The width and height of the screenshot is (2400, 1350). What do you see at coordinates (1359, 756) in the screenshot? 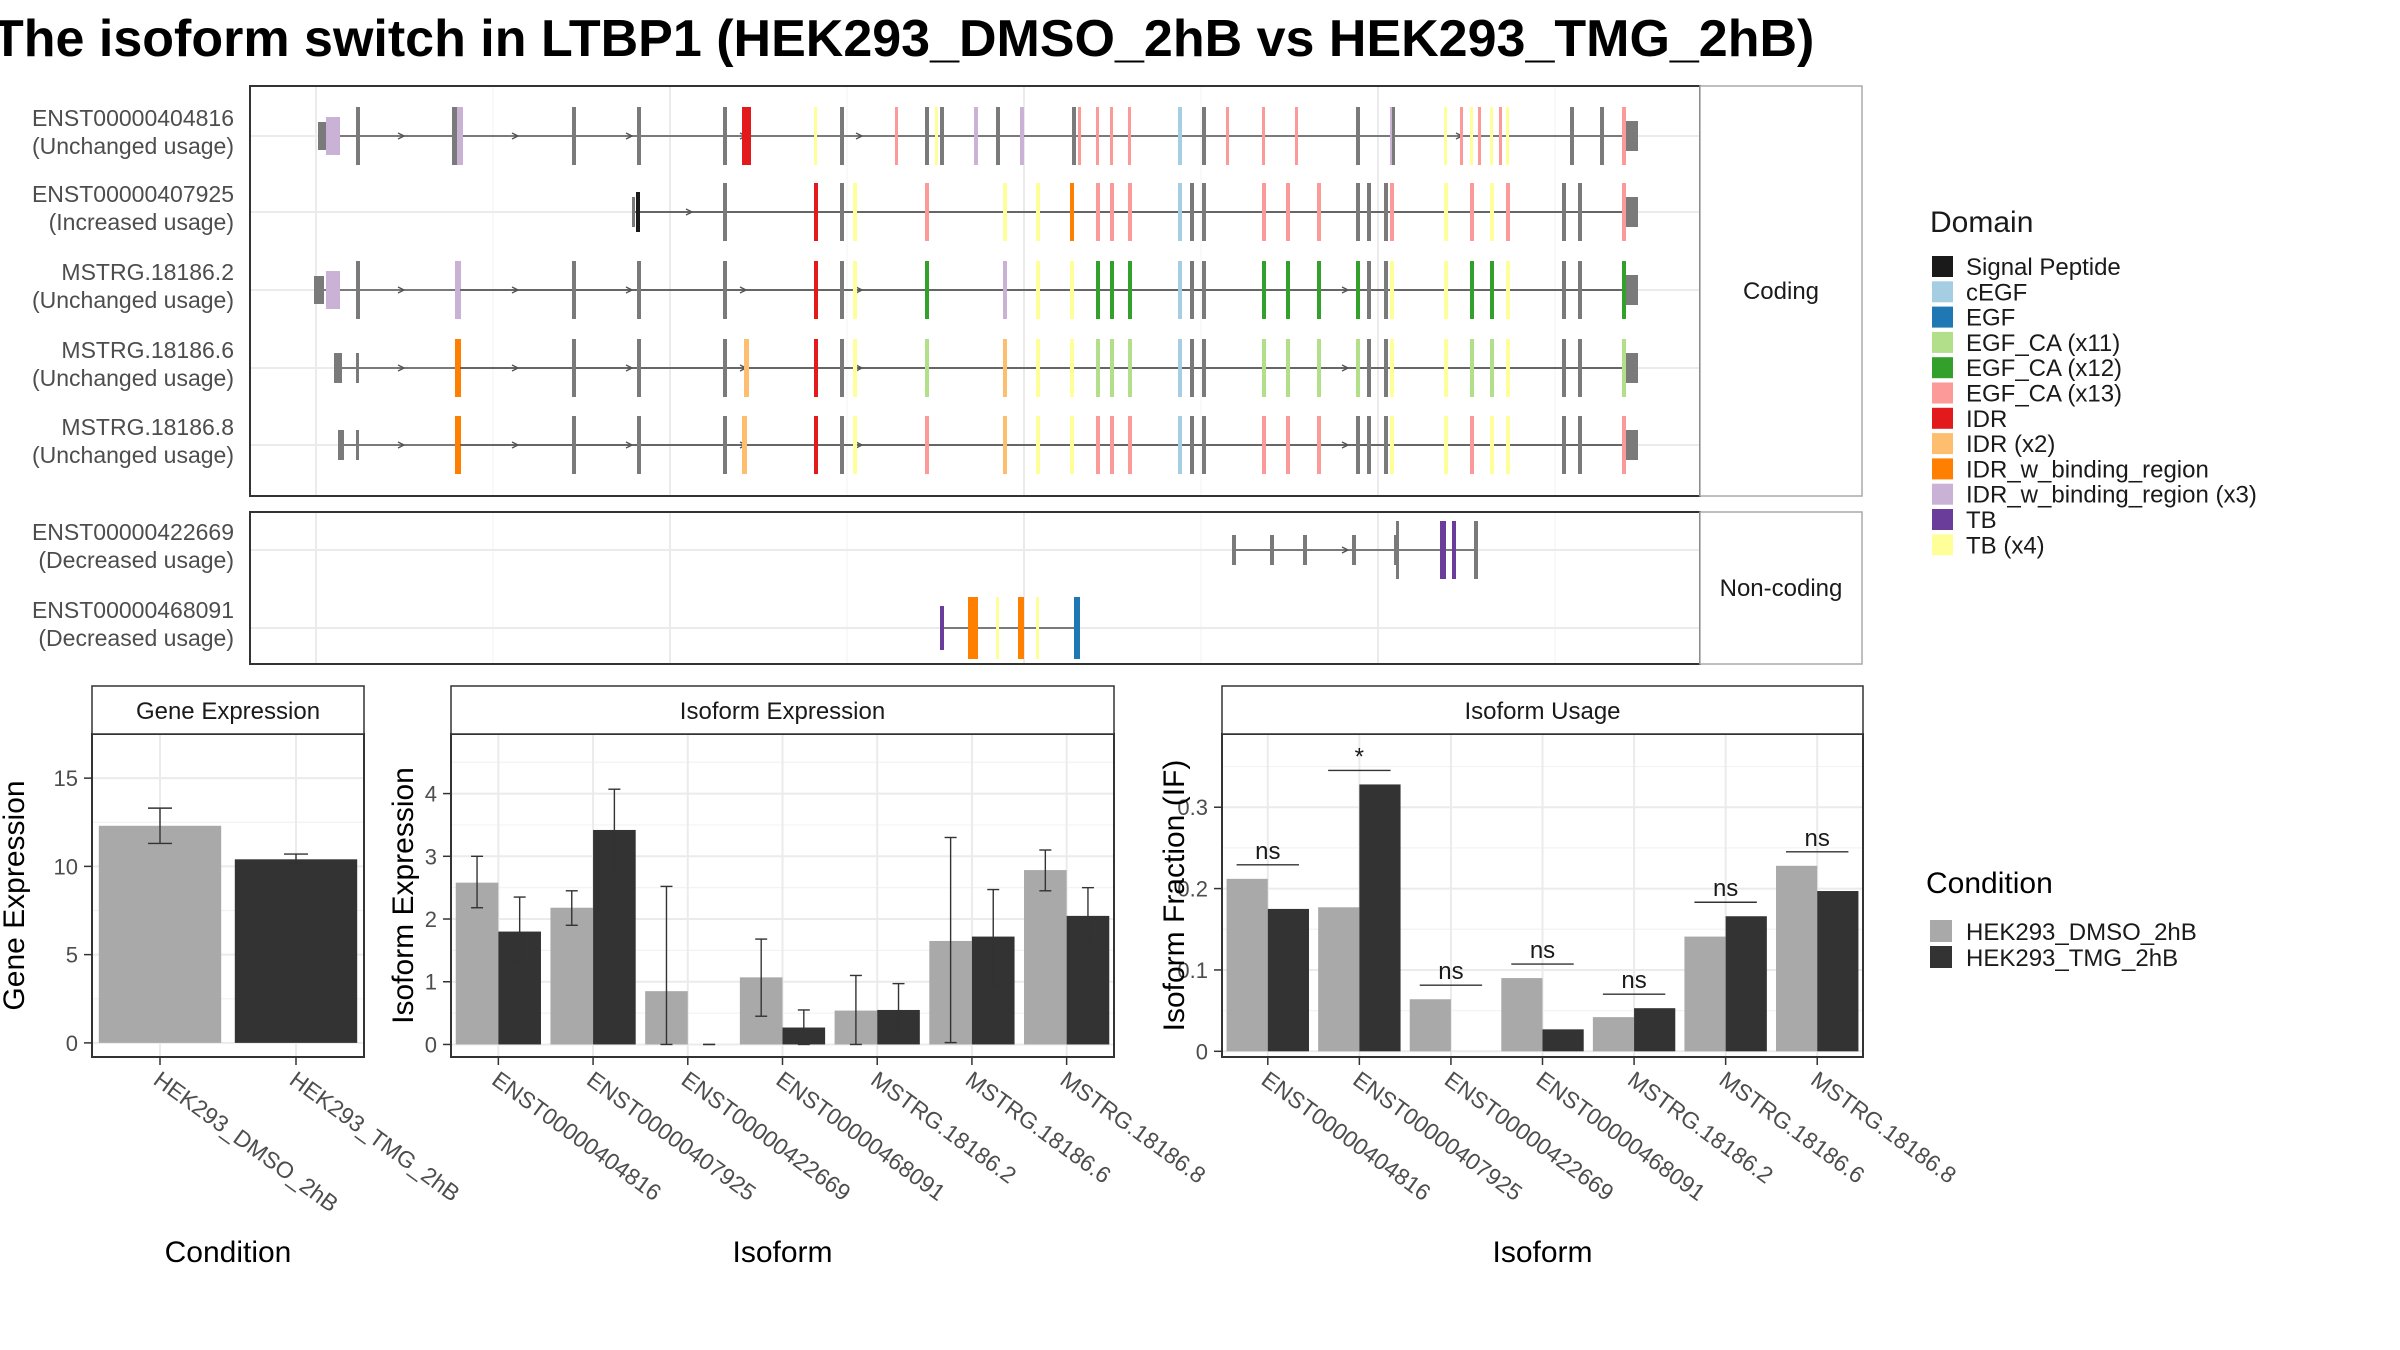
I see `significance-label: *` at bounding box center [1359, 756].